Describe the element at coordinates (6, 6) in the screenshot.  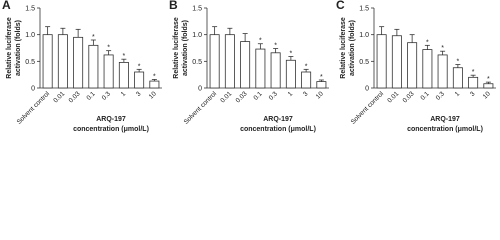
I see `panel-label: A` at that location.